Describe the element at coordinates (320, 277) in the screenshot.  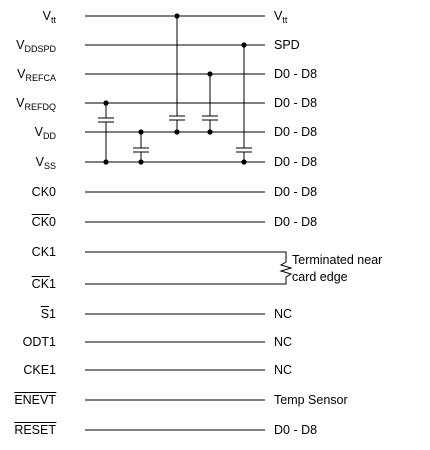
I see `termination-note-line2: card edge` at that location.